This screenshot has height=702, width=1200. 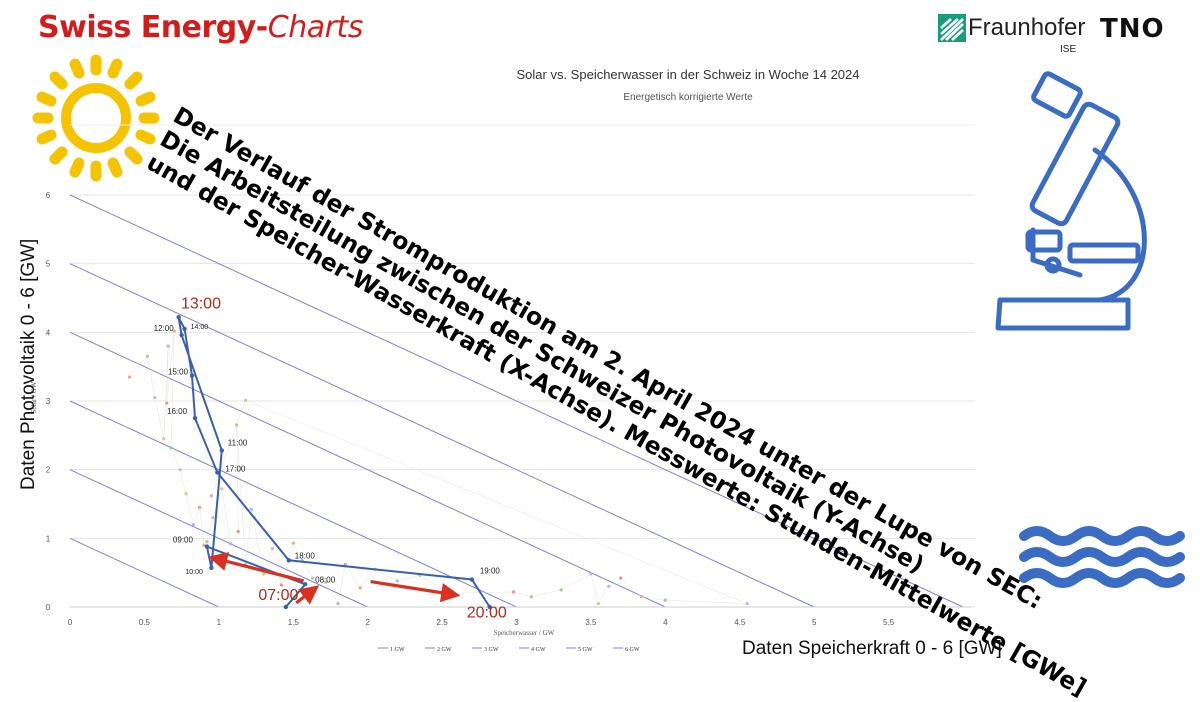 What do you see at coordinates (1132, 29) in the screenshot?
I see `tno-logo: TNO` at bounding box center [1132, 29].